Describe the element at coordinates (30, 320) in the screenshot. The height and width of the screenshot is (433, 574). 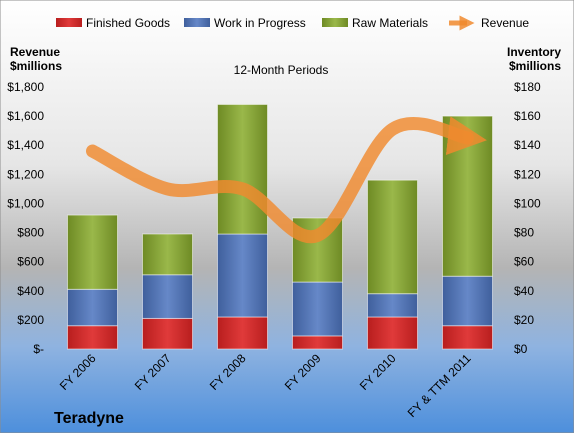
I see `left-tick-label: $200` at that location.